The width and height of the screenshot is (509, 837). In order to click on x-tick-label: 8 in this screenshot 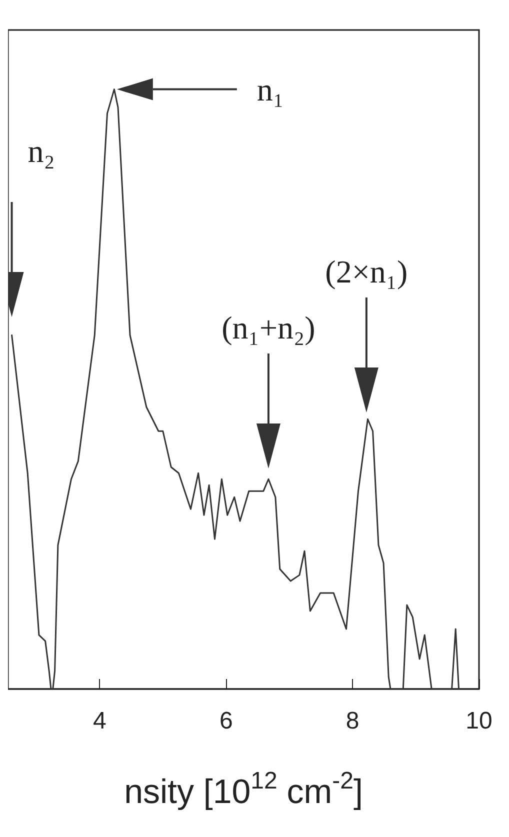, I will do `click(353, 721)`.